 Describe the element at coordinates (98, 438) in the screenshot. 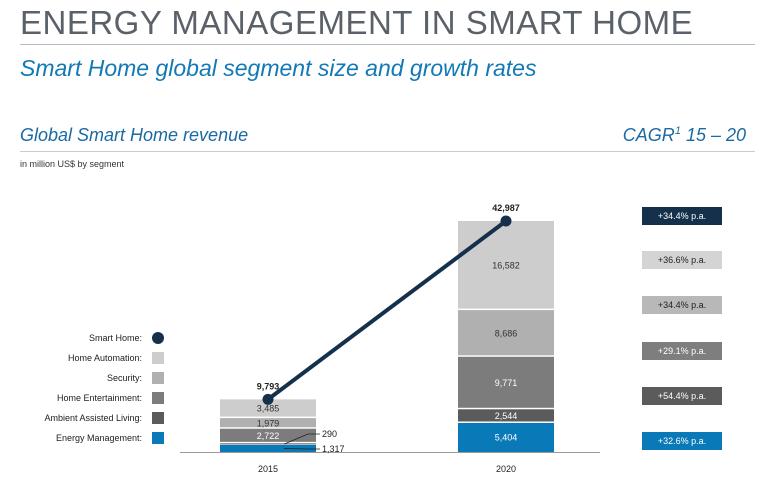

I see `legend-label: Energy Management:` at that location.